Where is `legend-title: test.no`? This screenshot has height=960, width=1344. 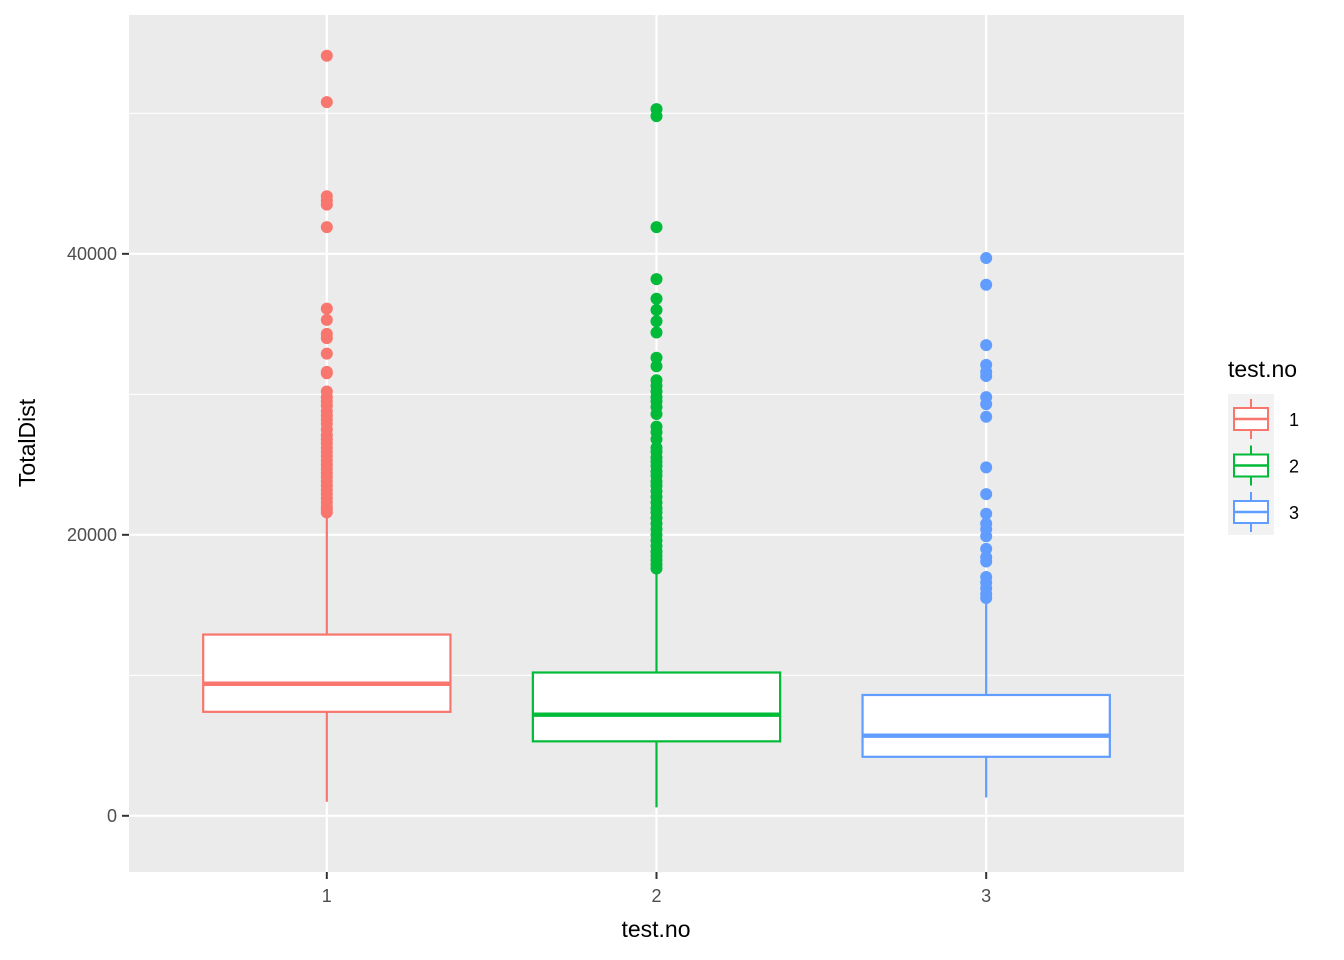 legend-title: test.no is located at coordinates (1262, 369).